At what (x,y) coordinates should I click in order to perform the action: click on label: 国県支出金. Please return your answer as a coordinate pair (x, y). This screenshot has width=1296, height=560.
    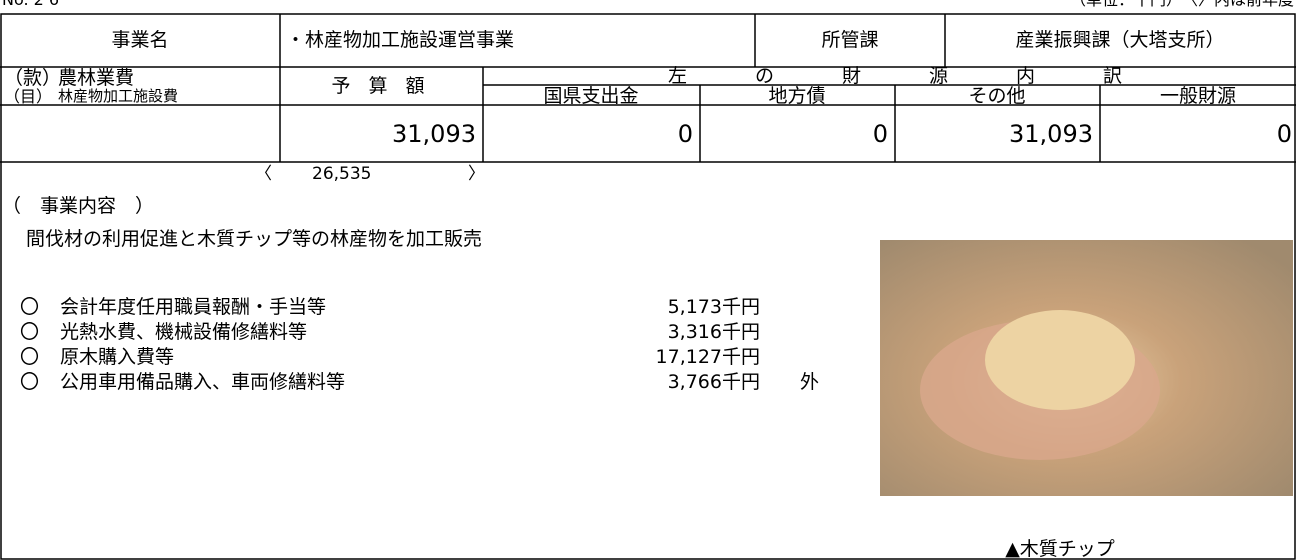
    Looking at the image, I should click on (591, 96).